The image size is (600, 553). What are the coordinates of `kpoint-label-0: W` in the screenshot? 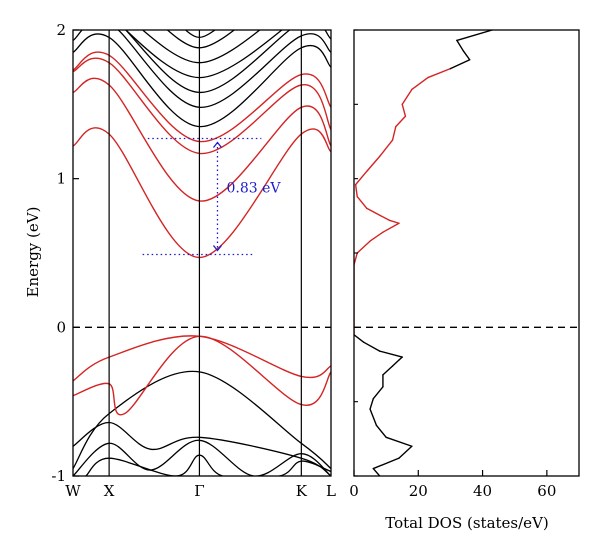 It's located at (73, 491).